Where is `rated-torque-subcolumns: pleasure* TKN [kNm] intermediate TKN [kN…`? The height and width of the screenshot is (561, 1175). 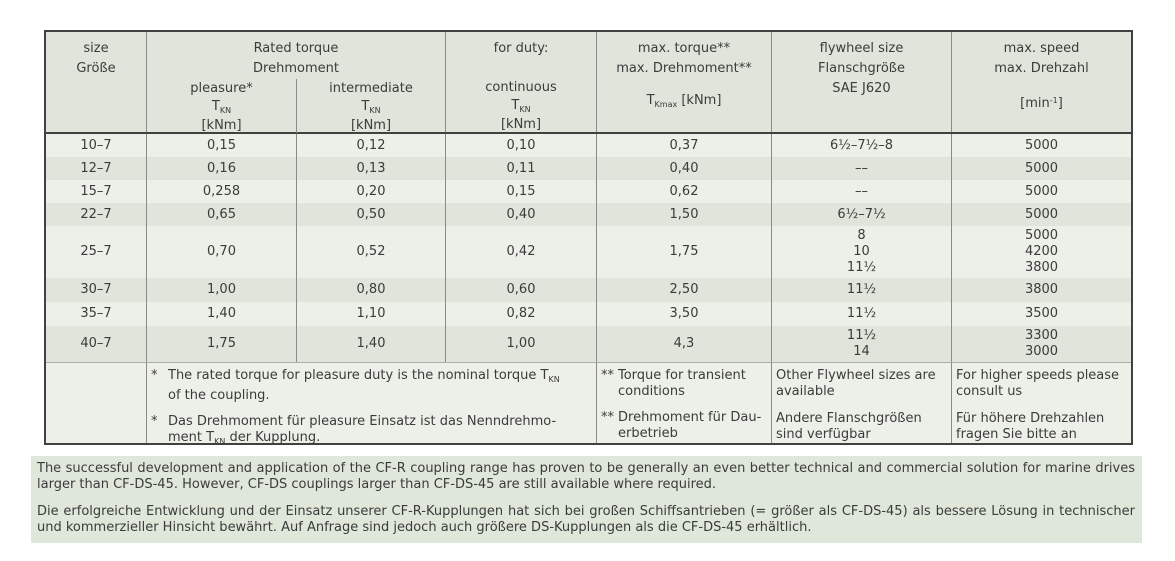
rated-torque-subcolumns: pleasure* TKN [kNm] intermediate TKN [kN… is located at coordinates (296, 106).